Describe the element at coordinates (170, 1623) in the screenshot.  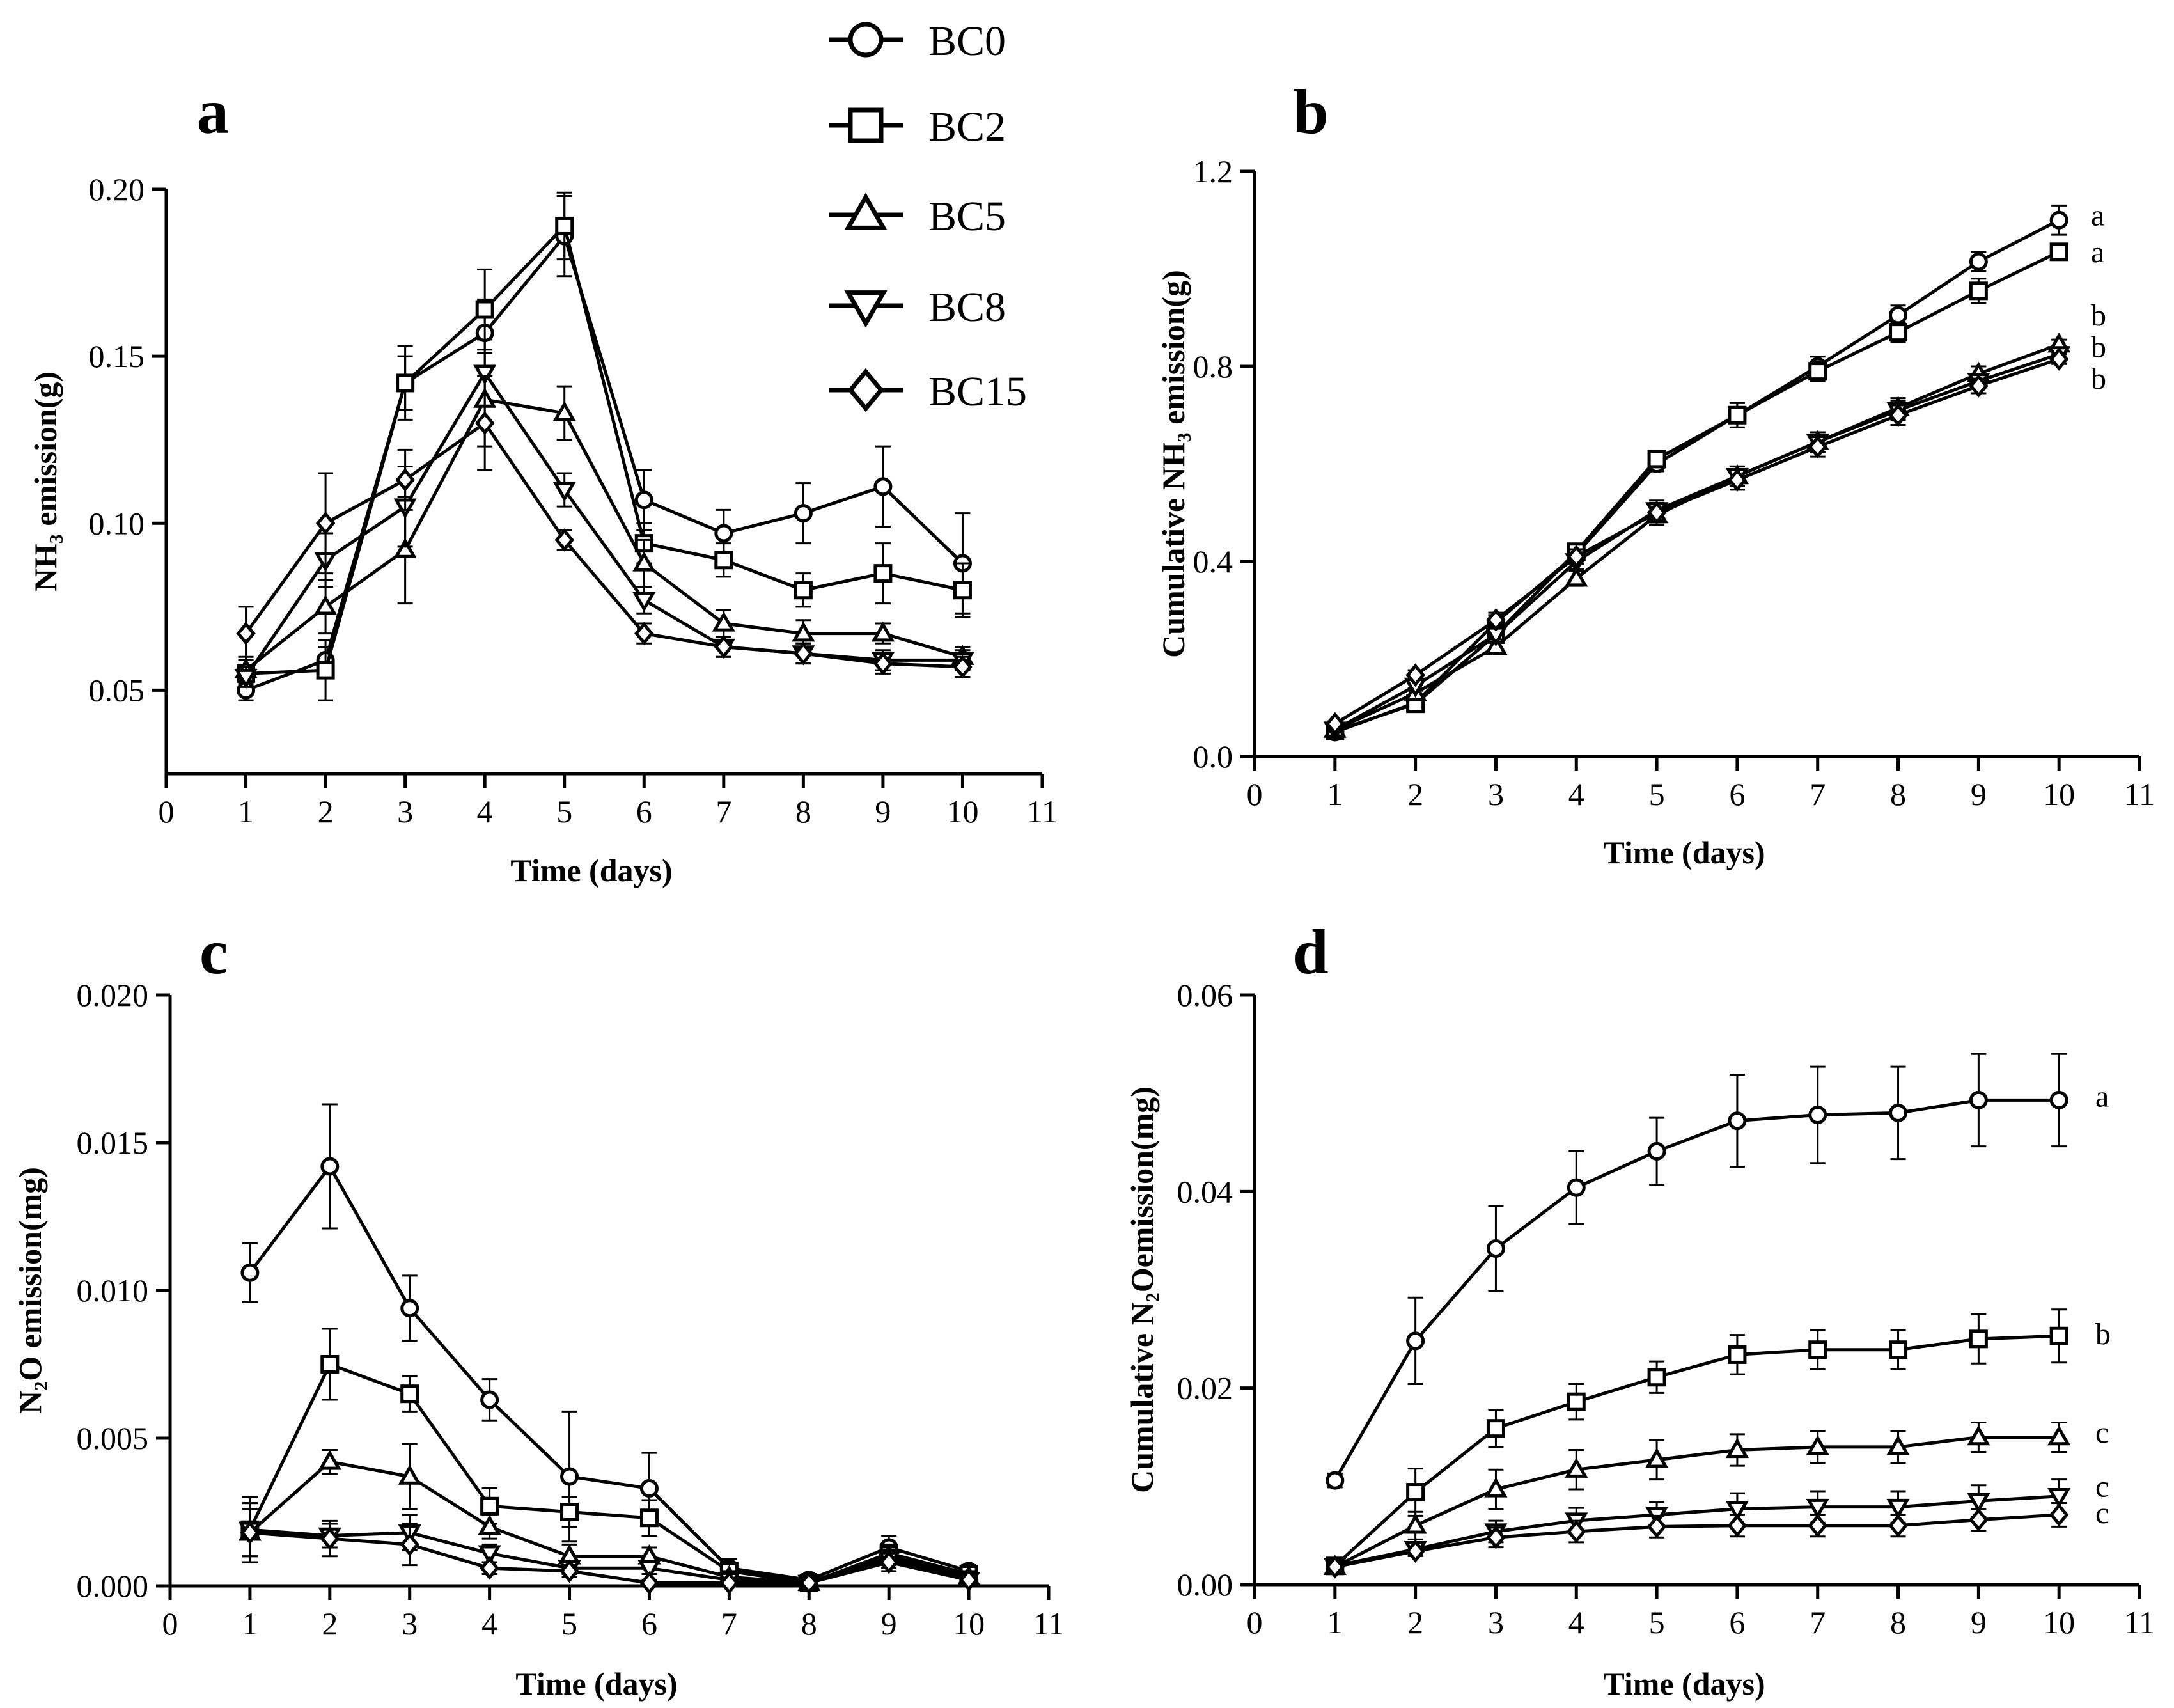
I see `x-tick-label: 0` at that location.